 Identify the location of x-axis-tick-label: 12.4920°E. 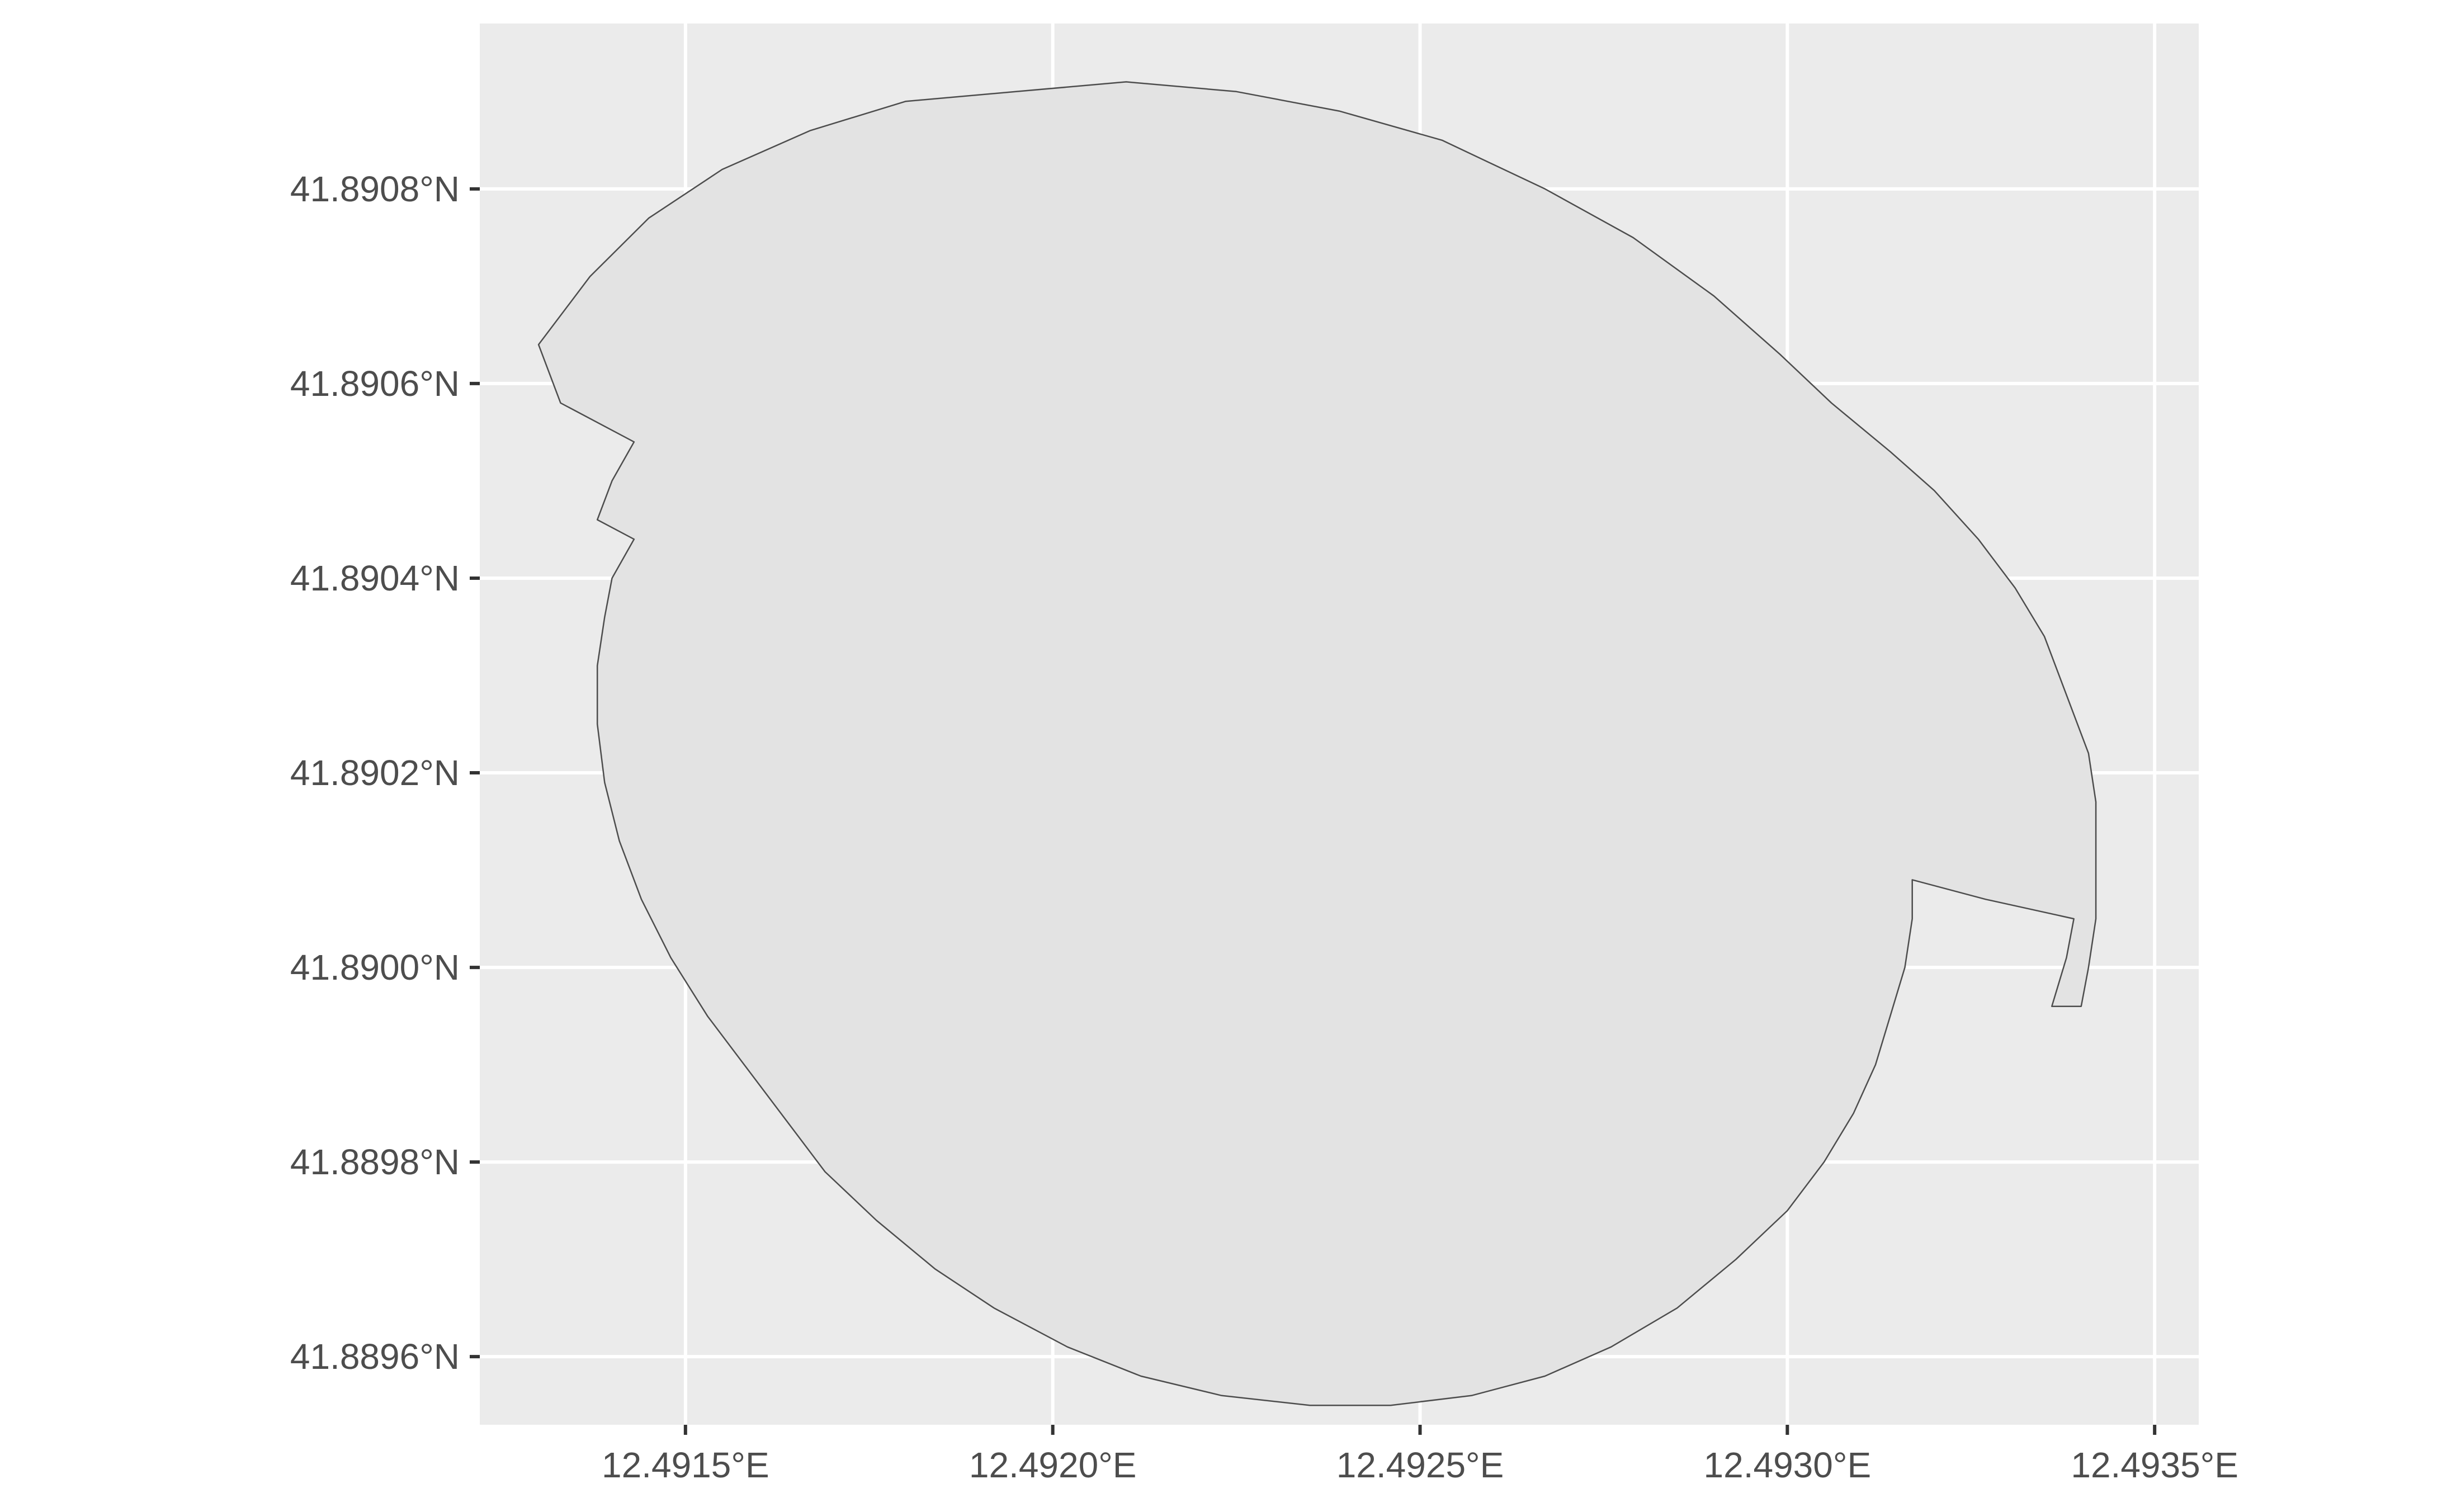
(1053, 1465).